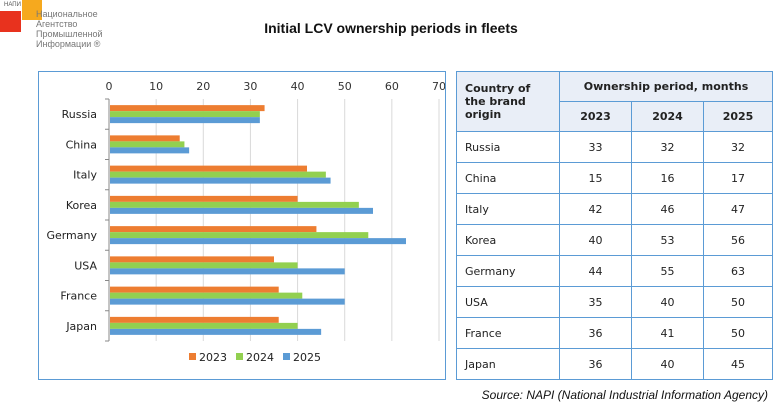 The width and height of the screenshot is (782, 412). What do you see at coordinates (667, 209) in the screenshot?
I see `value-cell: 46` at bounding box center [667, 209].